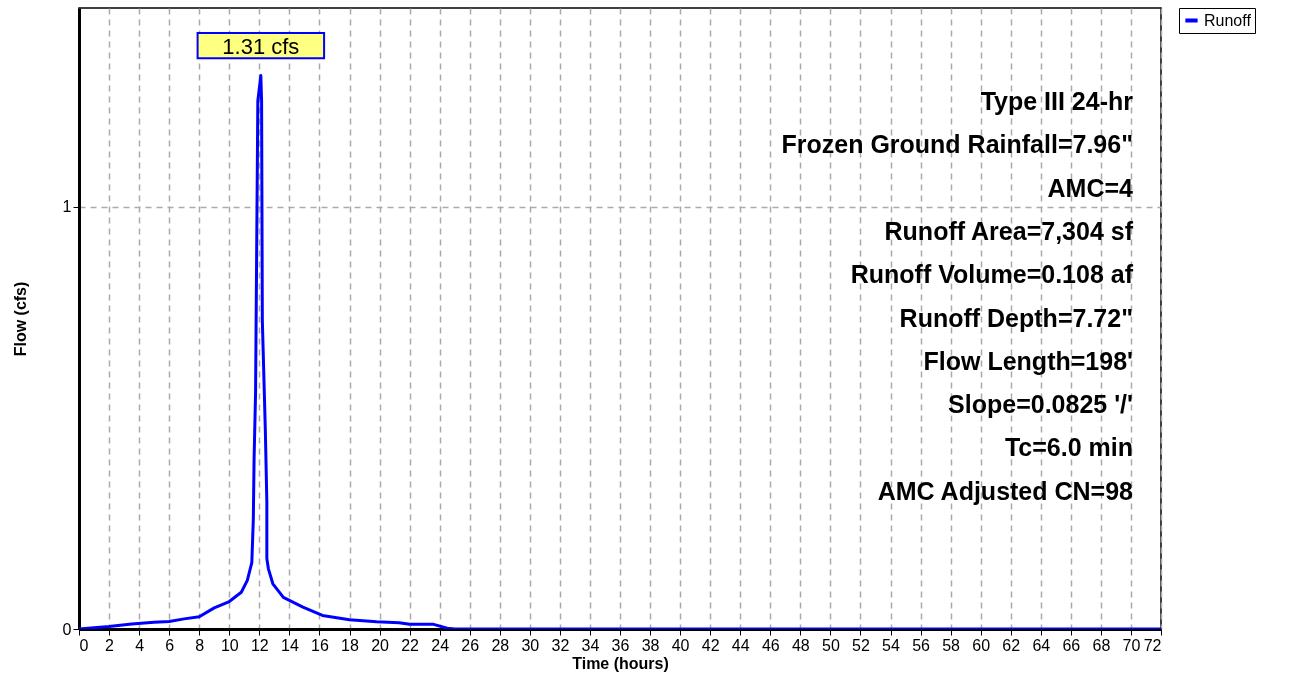 Image resolution: width=1294 pixels, height=683 pixels. I want to click on x-tick-label: 16, so click(320, 645).